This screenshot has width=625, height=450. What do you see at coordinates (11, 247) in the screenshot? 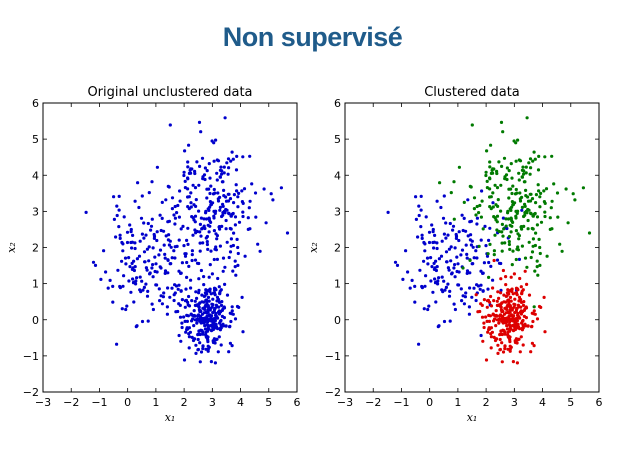
I see `y-axis-label: x₂` at bounding box center [11, 247].